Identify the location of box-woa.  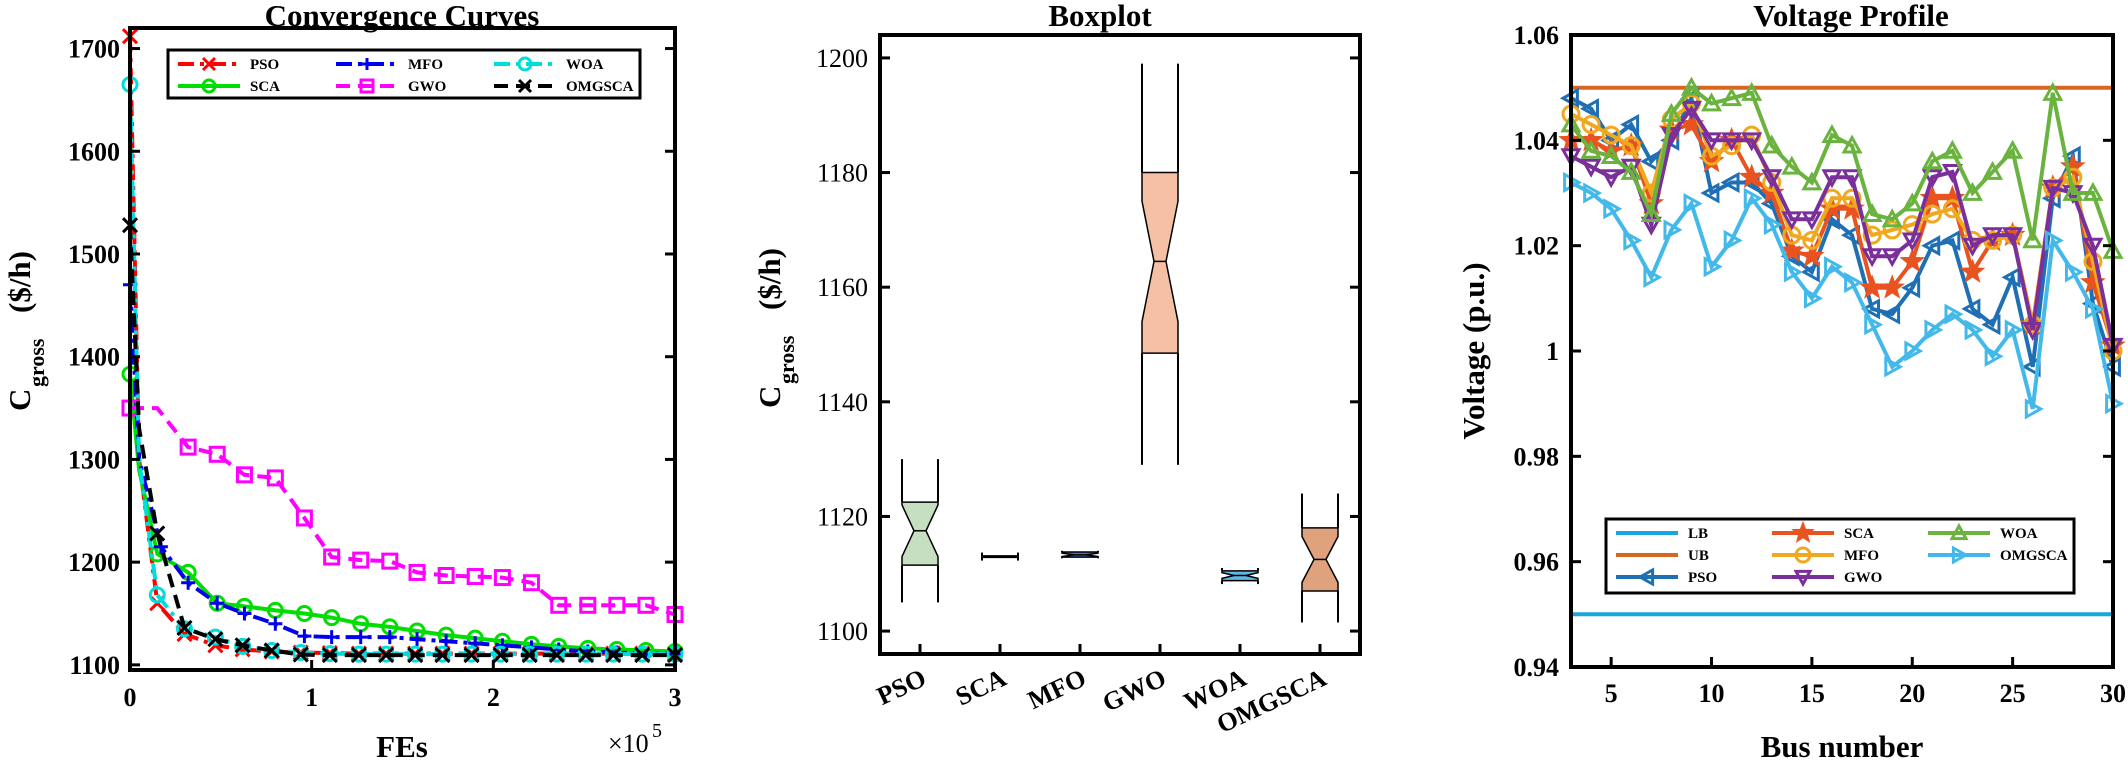
(1240, 576).